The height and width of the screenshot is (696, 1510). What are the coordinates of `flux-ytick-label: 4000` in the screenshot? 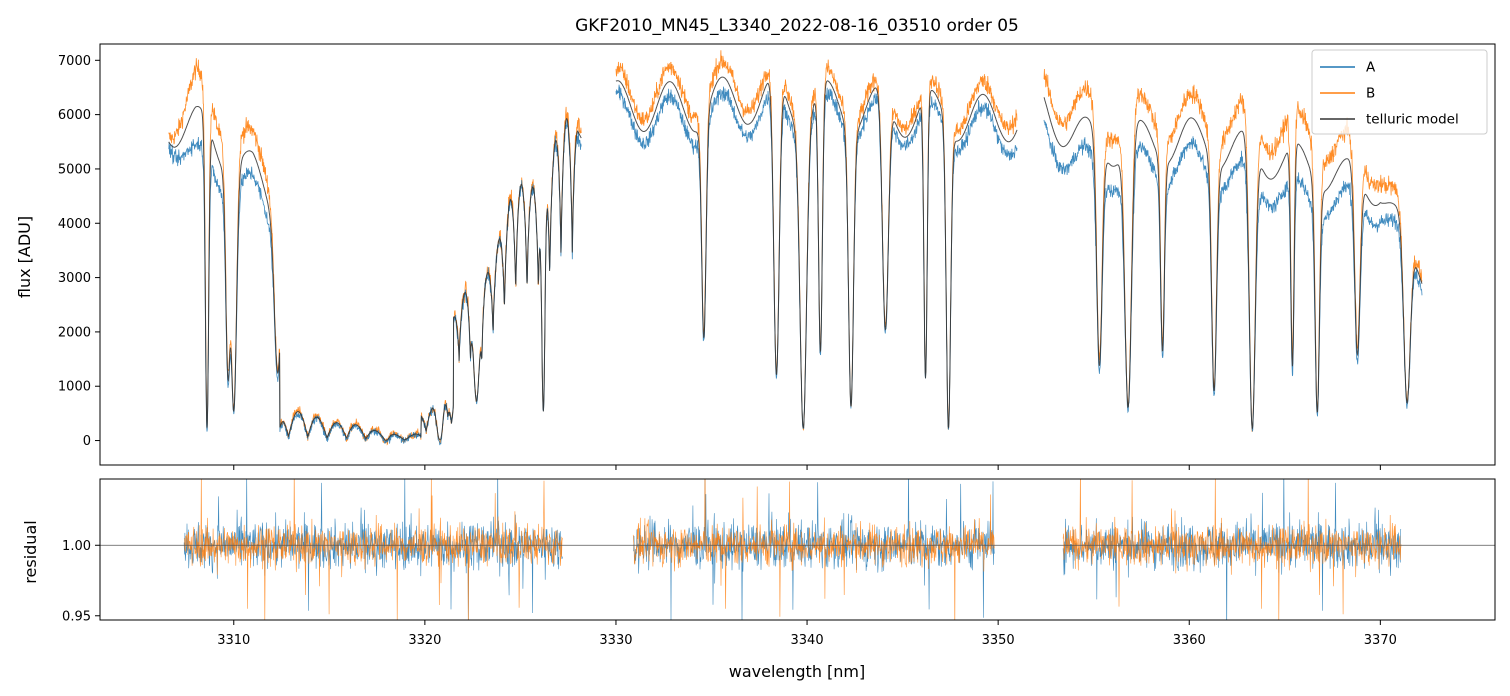 It's located at (74, 224).